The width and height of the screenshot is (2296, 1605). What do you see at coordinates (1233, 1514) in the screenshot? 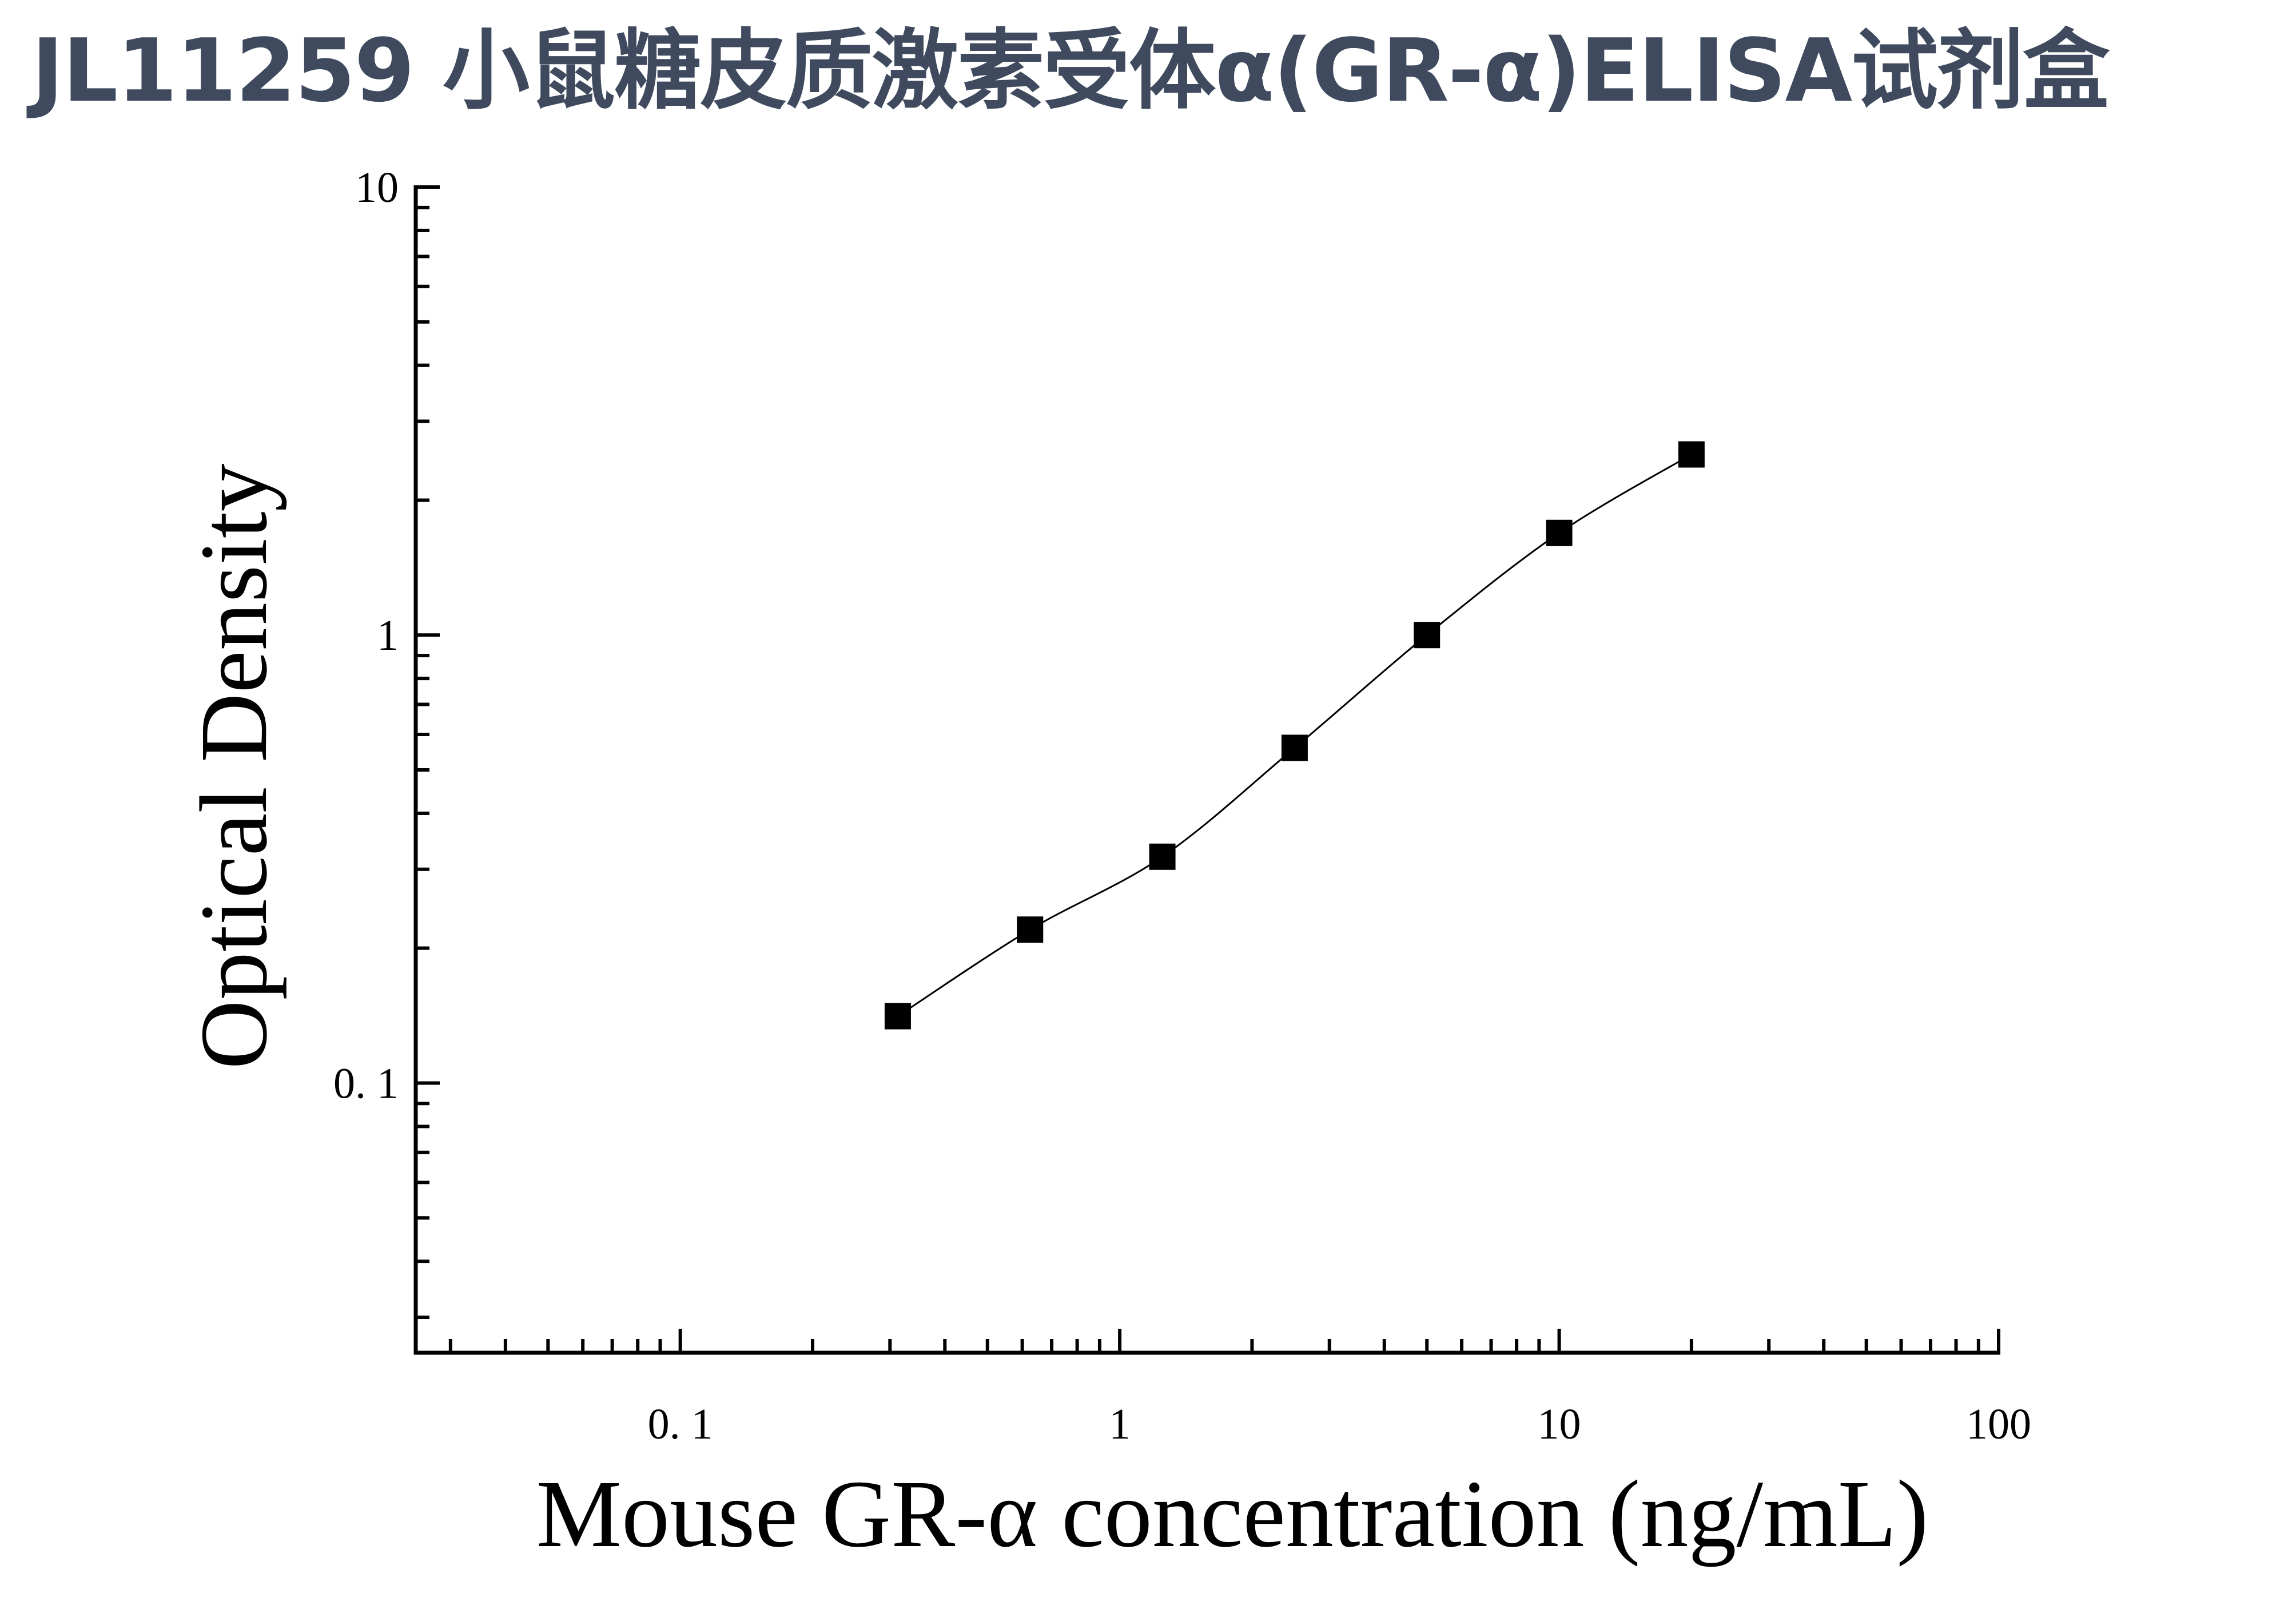
I see `x-axis-title: Mouse GR-α concentration (ng/mL)` at bounding box center [1233, 1514].